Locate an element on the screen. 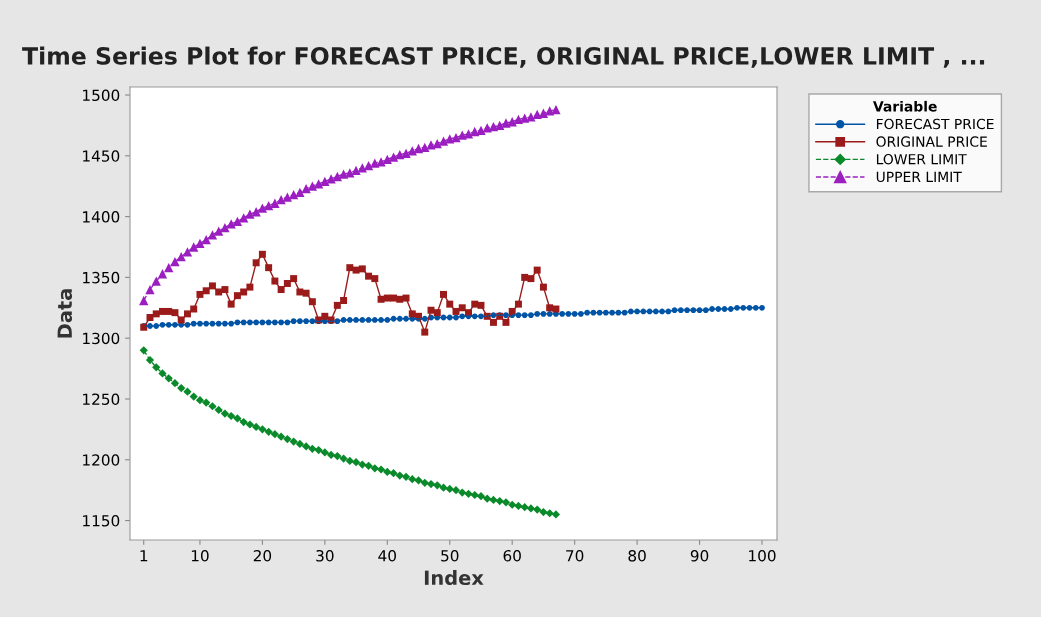 The height and width of the screenshot is (617, 1041). x-tick-label: 80 is located at coordinates (637, 555).